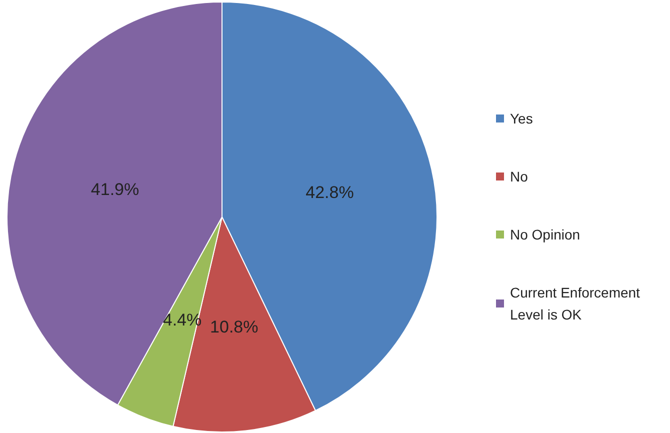 This screenshot has width=670, height=433. I want to click on data-label: 10.8%, so click(234, 326).